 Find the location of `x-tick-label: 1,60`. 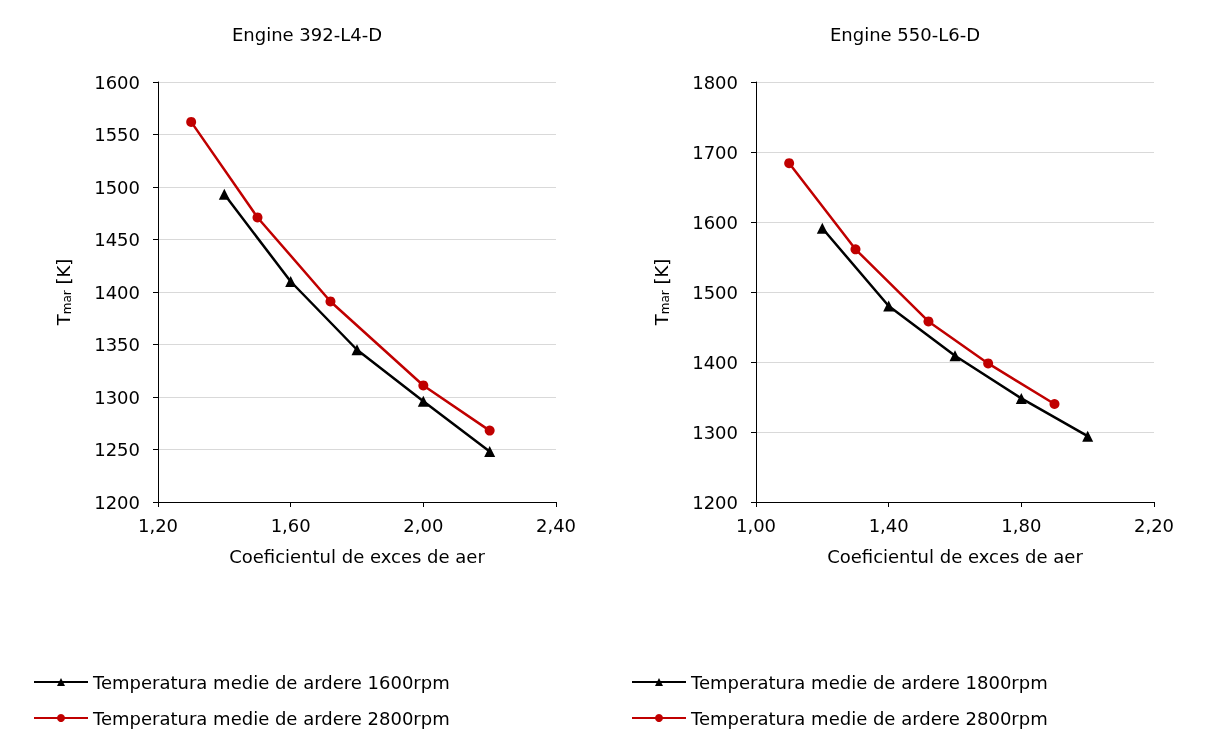

x-tick-label: 1,60 is located at coordinates (290, 525).